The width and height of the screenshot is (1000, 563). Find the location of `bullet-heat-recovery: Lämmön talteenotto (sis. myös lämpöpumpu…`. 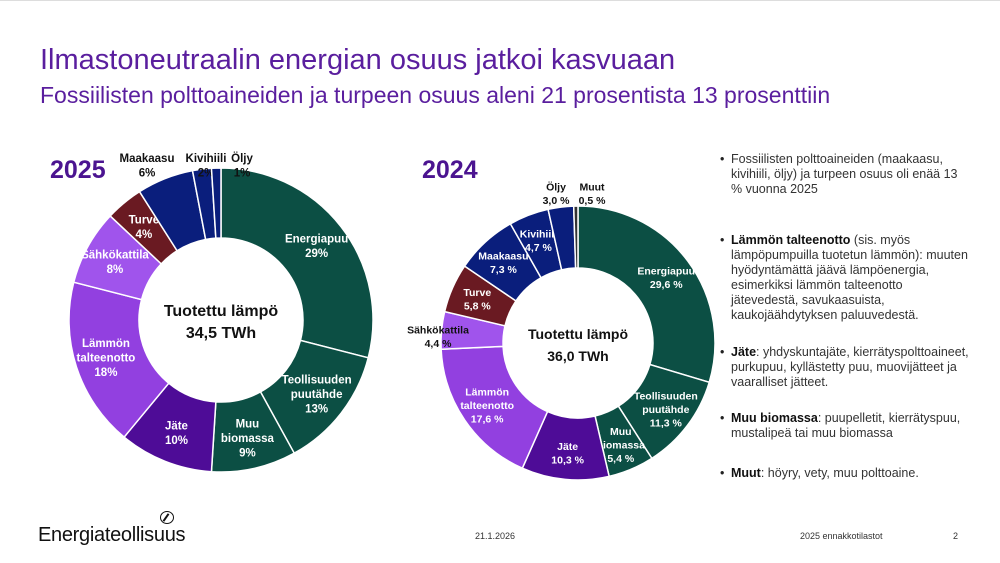

bullet-heat-recovery: Lämmön talteenotto (sis. myös lämpöpumpu… is located at coordinates (845, 278).